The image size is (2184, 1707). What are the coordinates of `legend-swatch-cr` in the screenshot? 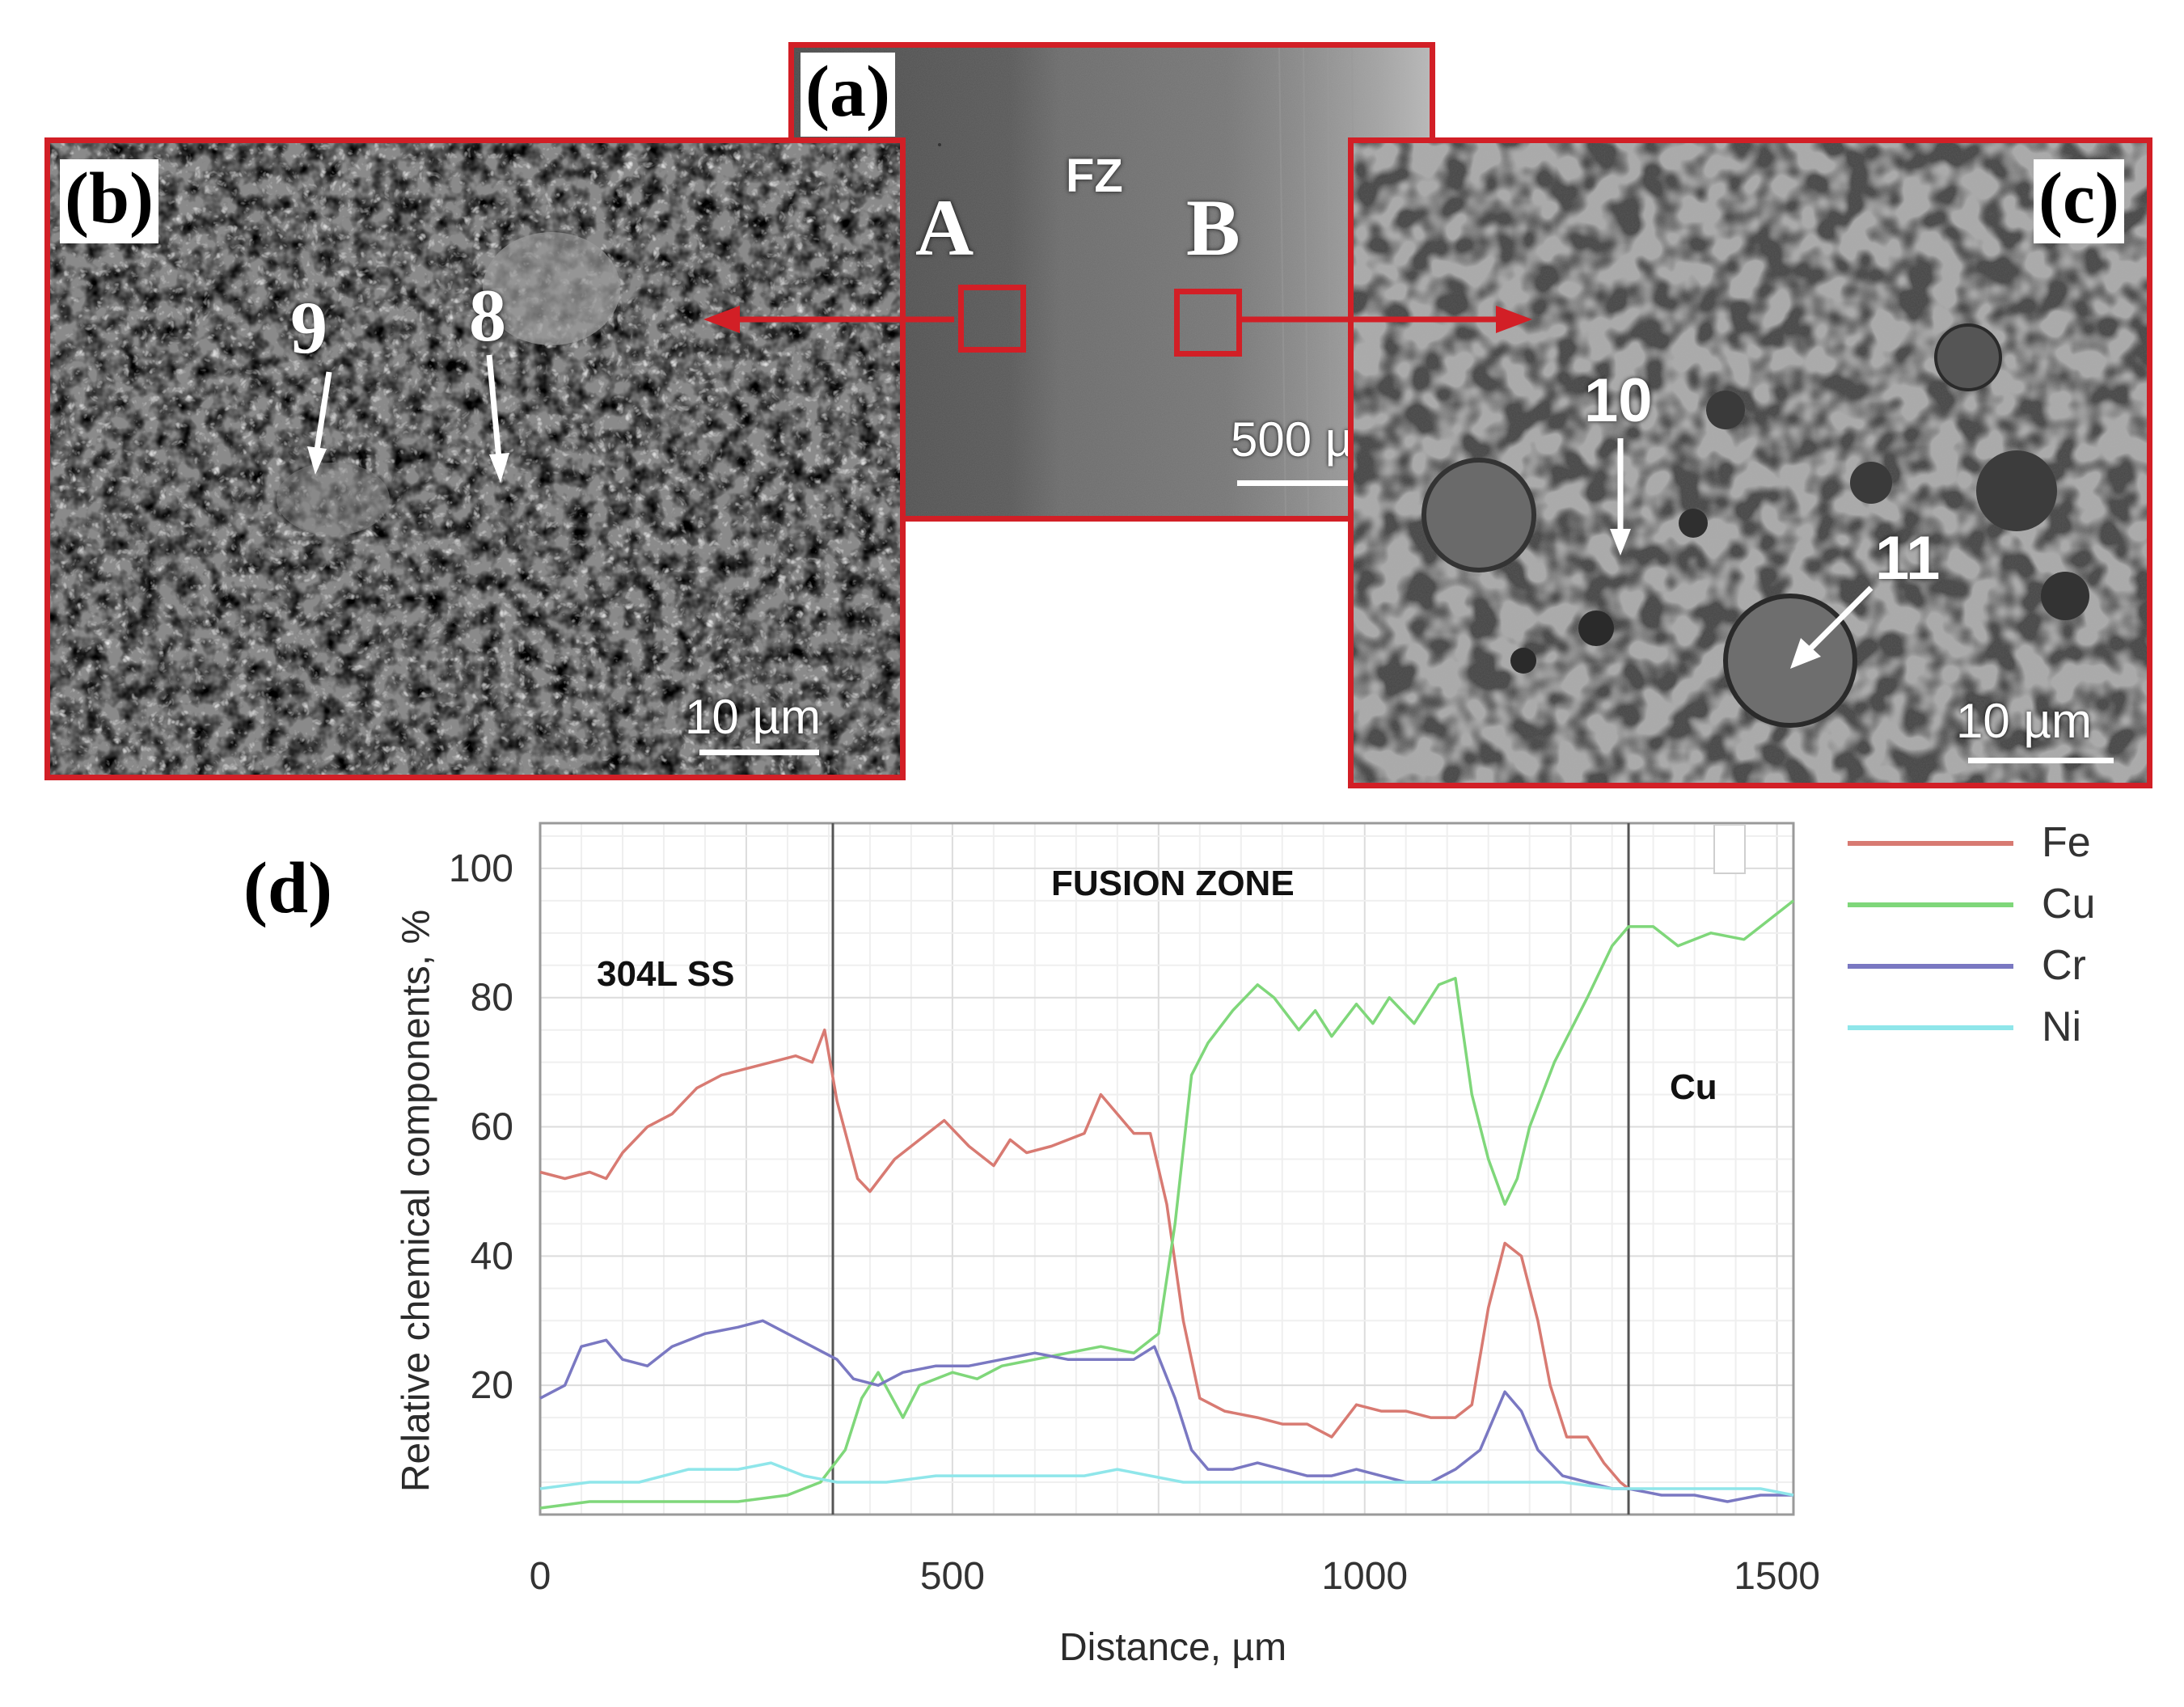 It's located at (1930, 966).